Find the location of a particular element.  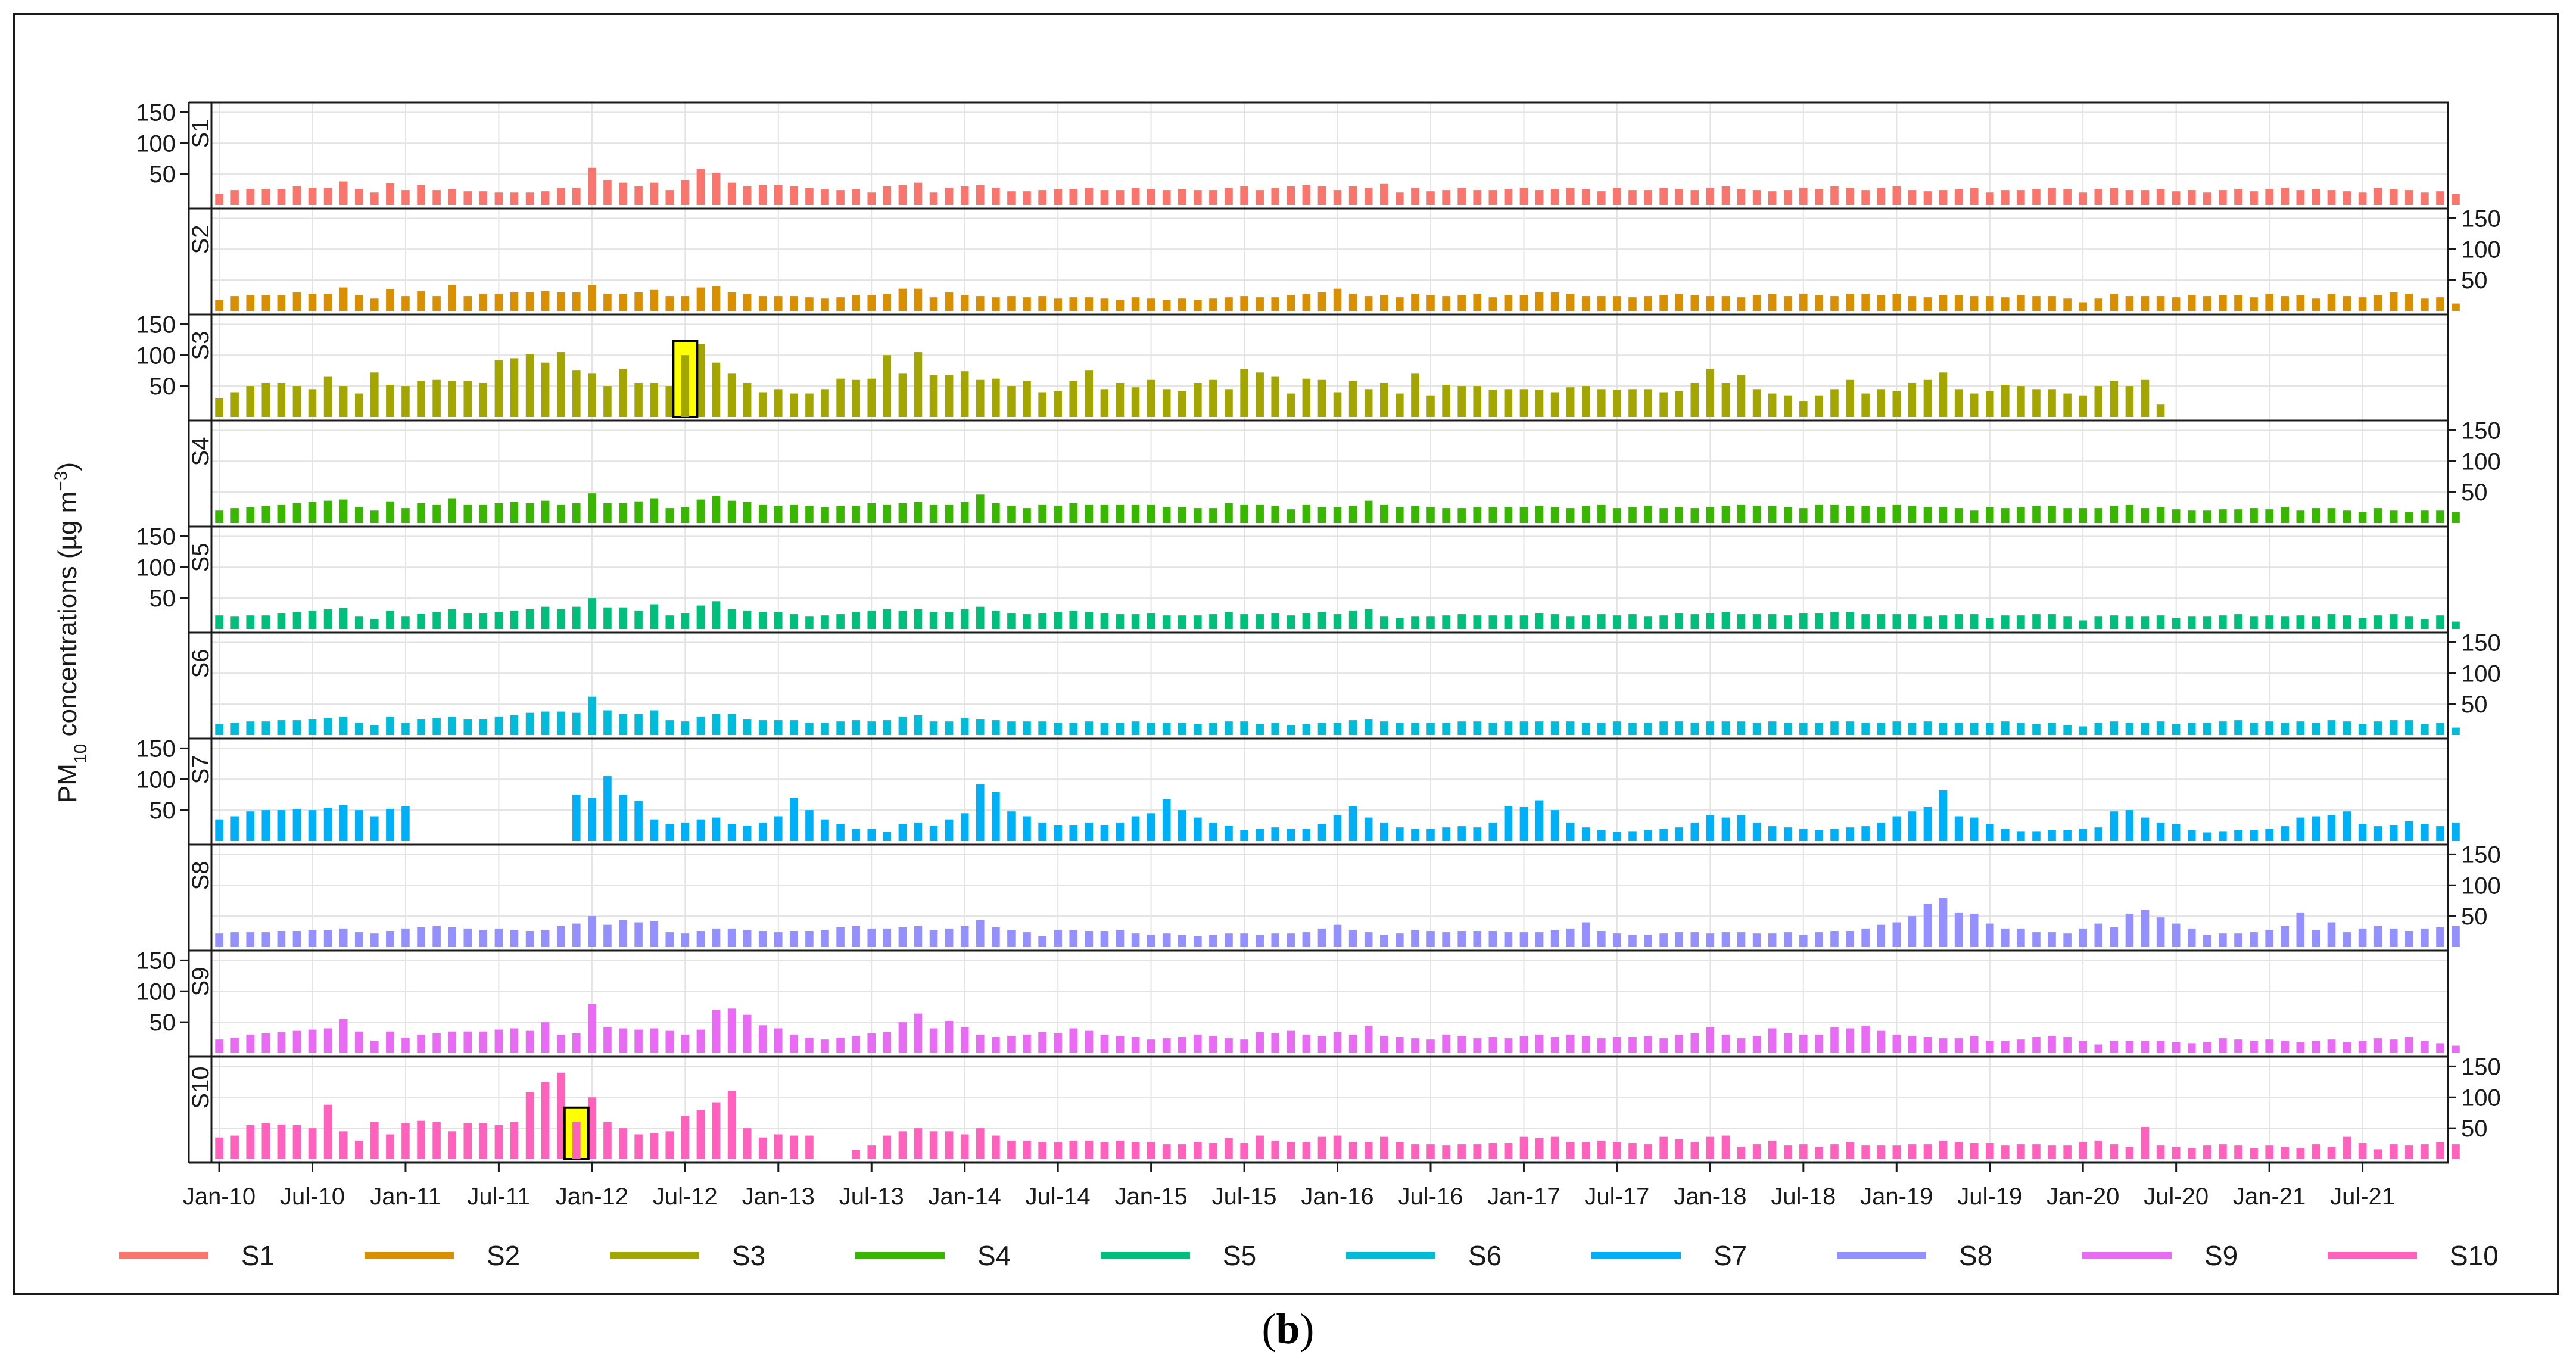

strip-label-s1: S1 is located at coordinates (201, 133).